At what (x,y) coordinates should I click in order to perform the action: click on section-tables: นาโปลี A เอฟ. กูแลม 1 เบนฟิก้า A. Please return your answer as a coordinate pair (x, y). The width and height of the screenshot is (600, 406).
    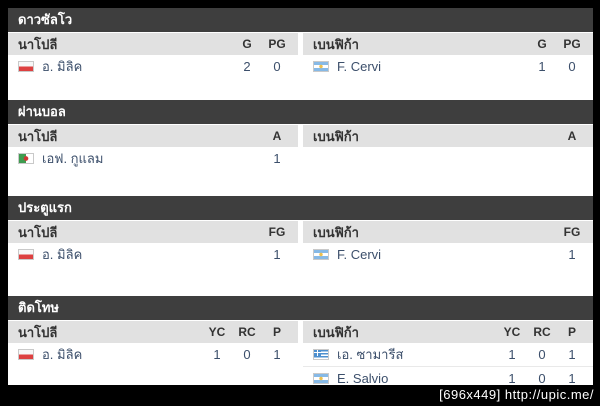
    Looking at the image, I should click on (300, 147).